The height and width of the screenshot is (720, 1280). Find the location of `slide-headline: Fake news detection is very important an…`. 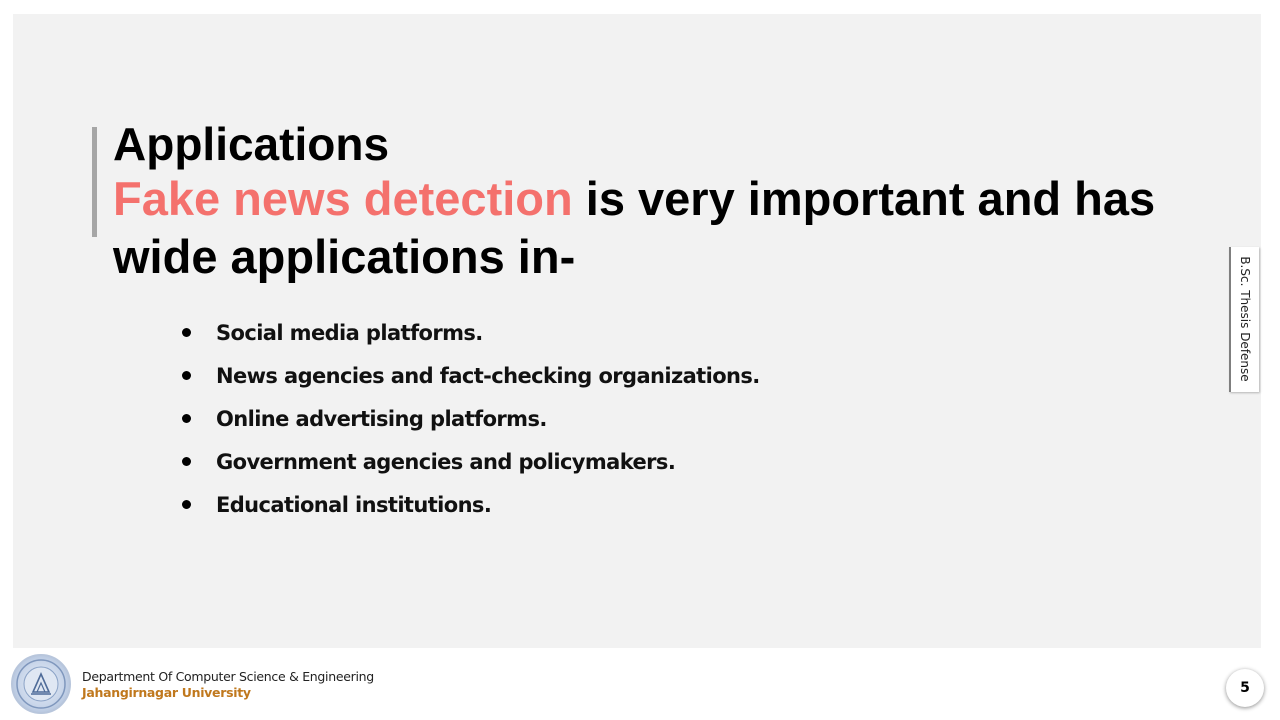

slide-headline: Fake news detection is very important an… is located at coordinates (663, 228).